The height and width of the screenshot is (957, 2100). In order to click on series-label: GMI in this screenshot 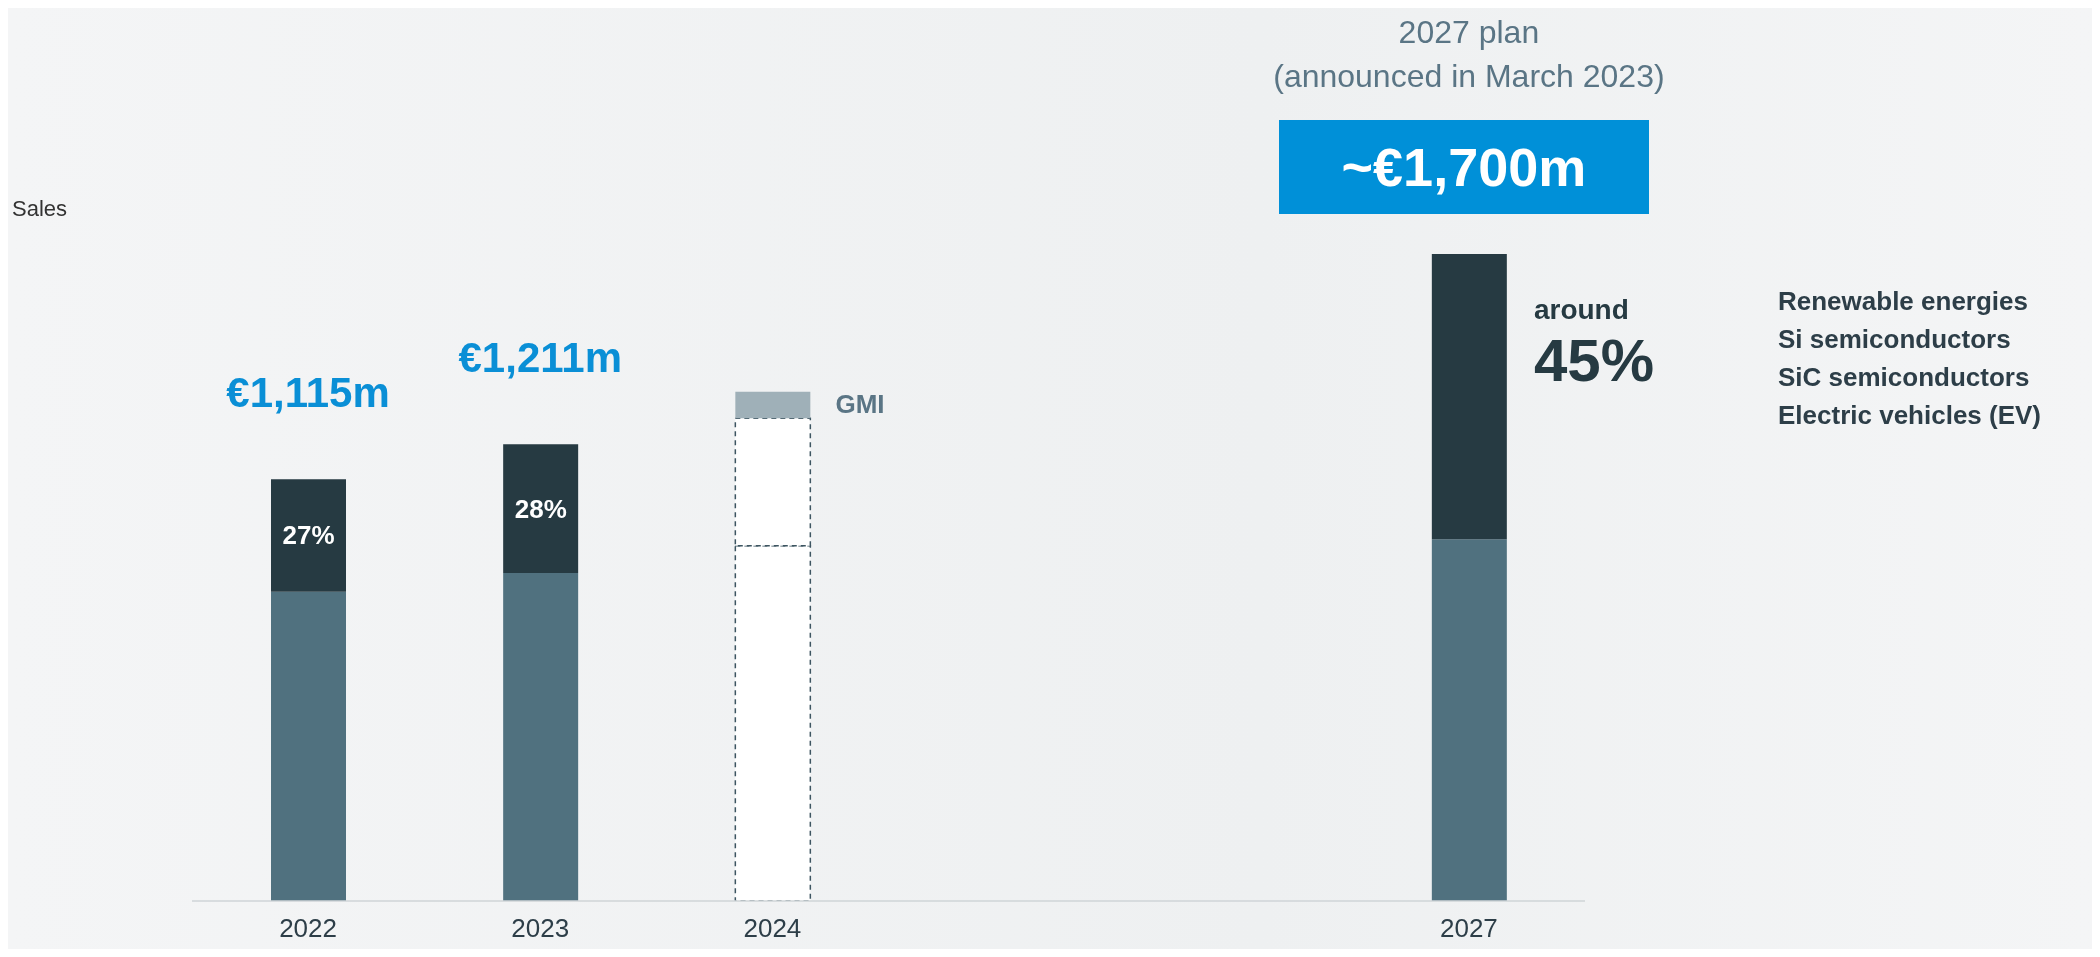, I will do `click(860, 405)`.